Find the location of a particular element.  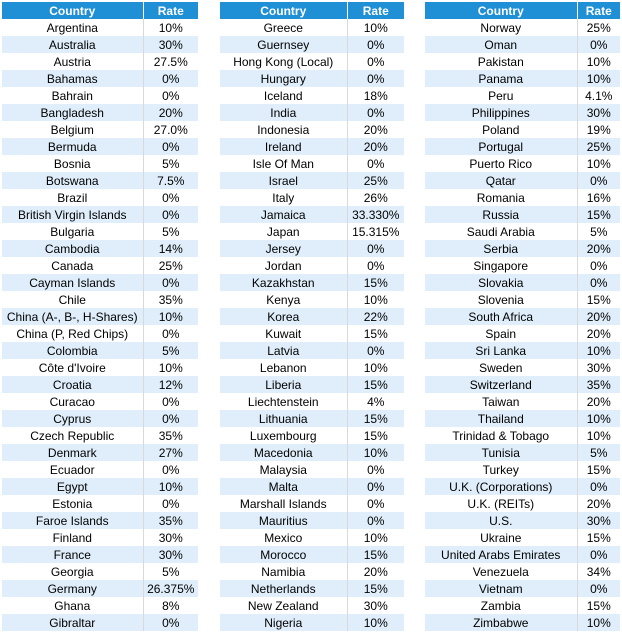

country-cell: Ireland is located at coordinates (284, 146).